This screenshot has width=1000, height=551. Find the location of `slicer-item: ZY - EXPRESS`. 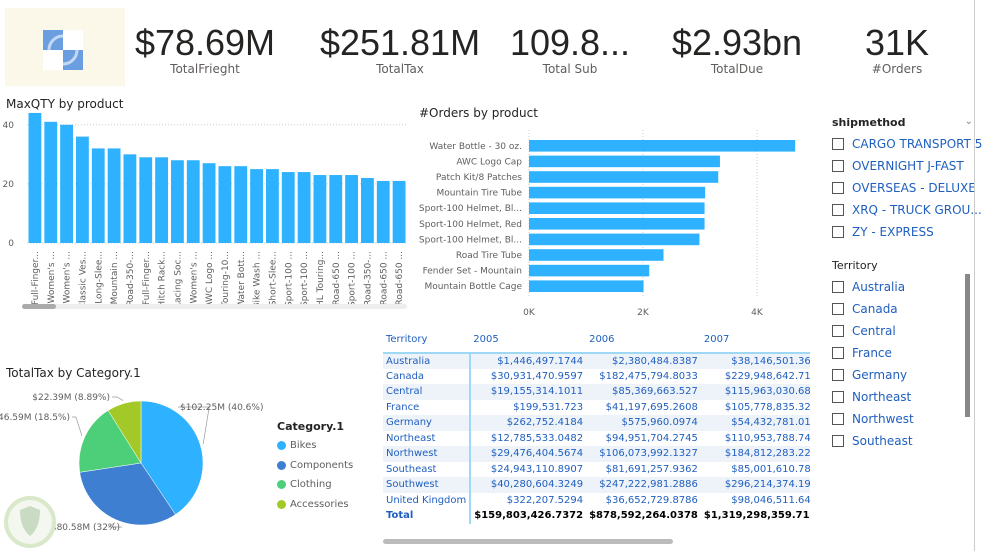

slicer-item: ZY - EXPRESS is located at coordinates (904, 232).